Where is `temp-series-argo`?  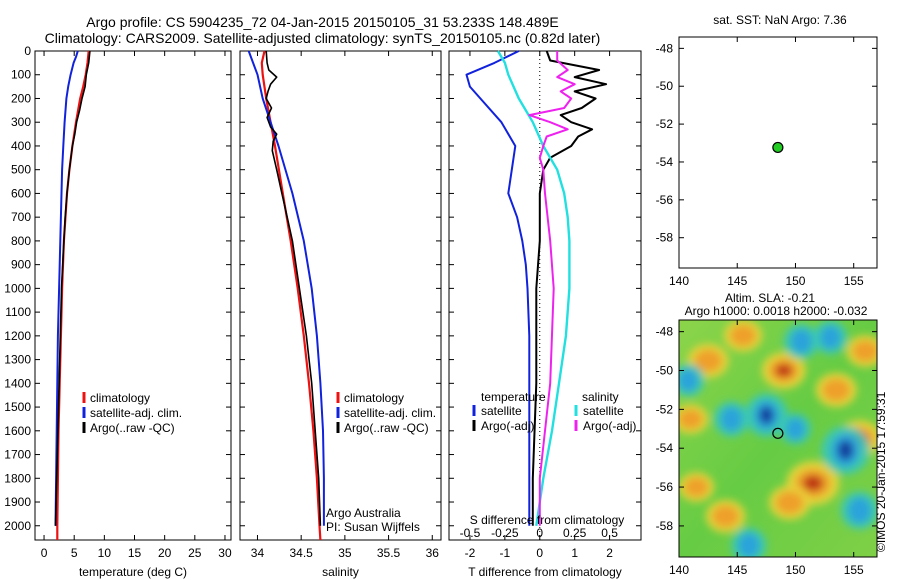 temp-series-argo is located at coordinates (72, 288).